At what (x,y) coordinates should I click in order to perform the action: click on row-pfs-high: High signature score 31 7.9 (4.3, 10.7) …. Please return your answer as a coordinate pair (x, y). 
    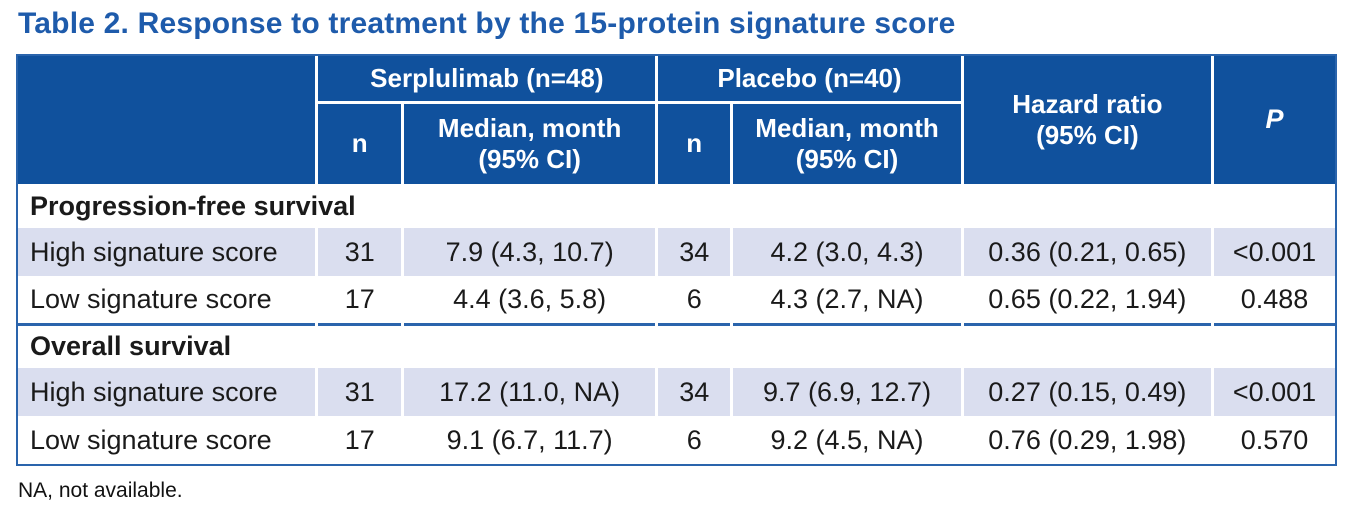
    Looking at the image, I should click on (676, 252).